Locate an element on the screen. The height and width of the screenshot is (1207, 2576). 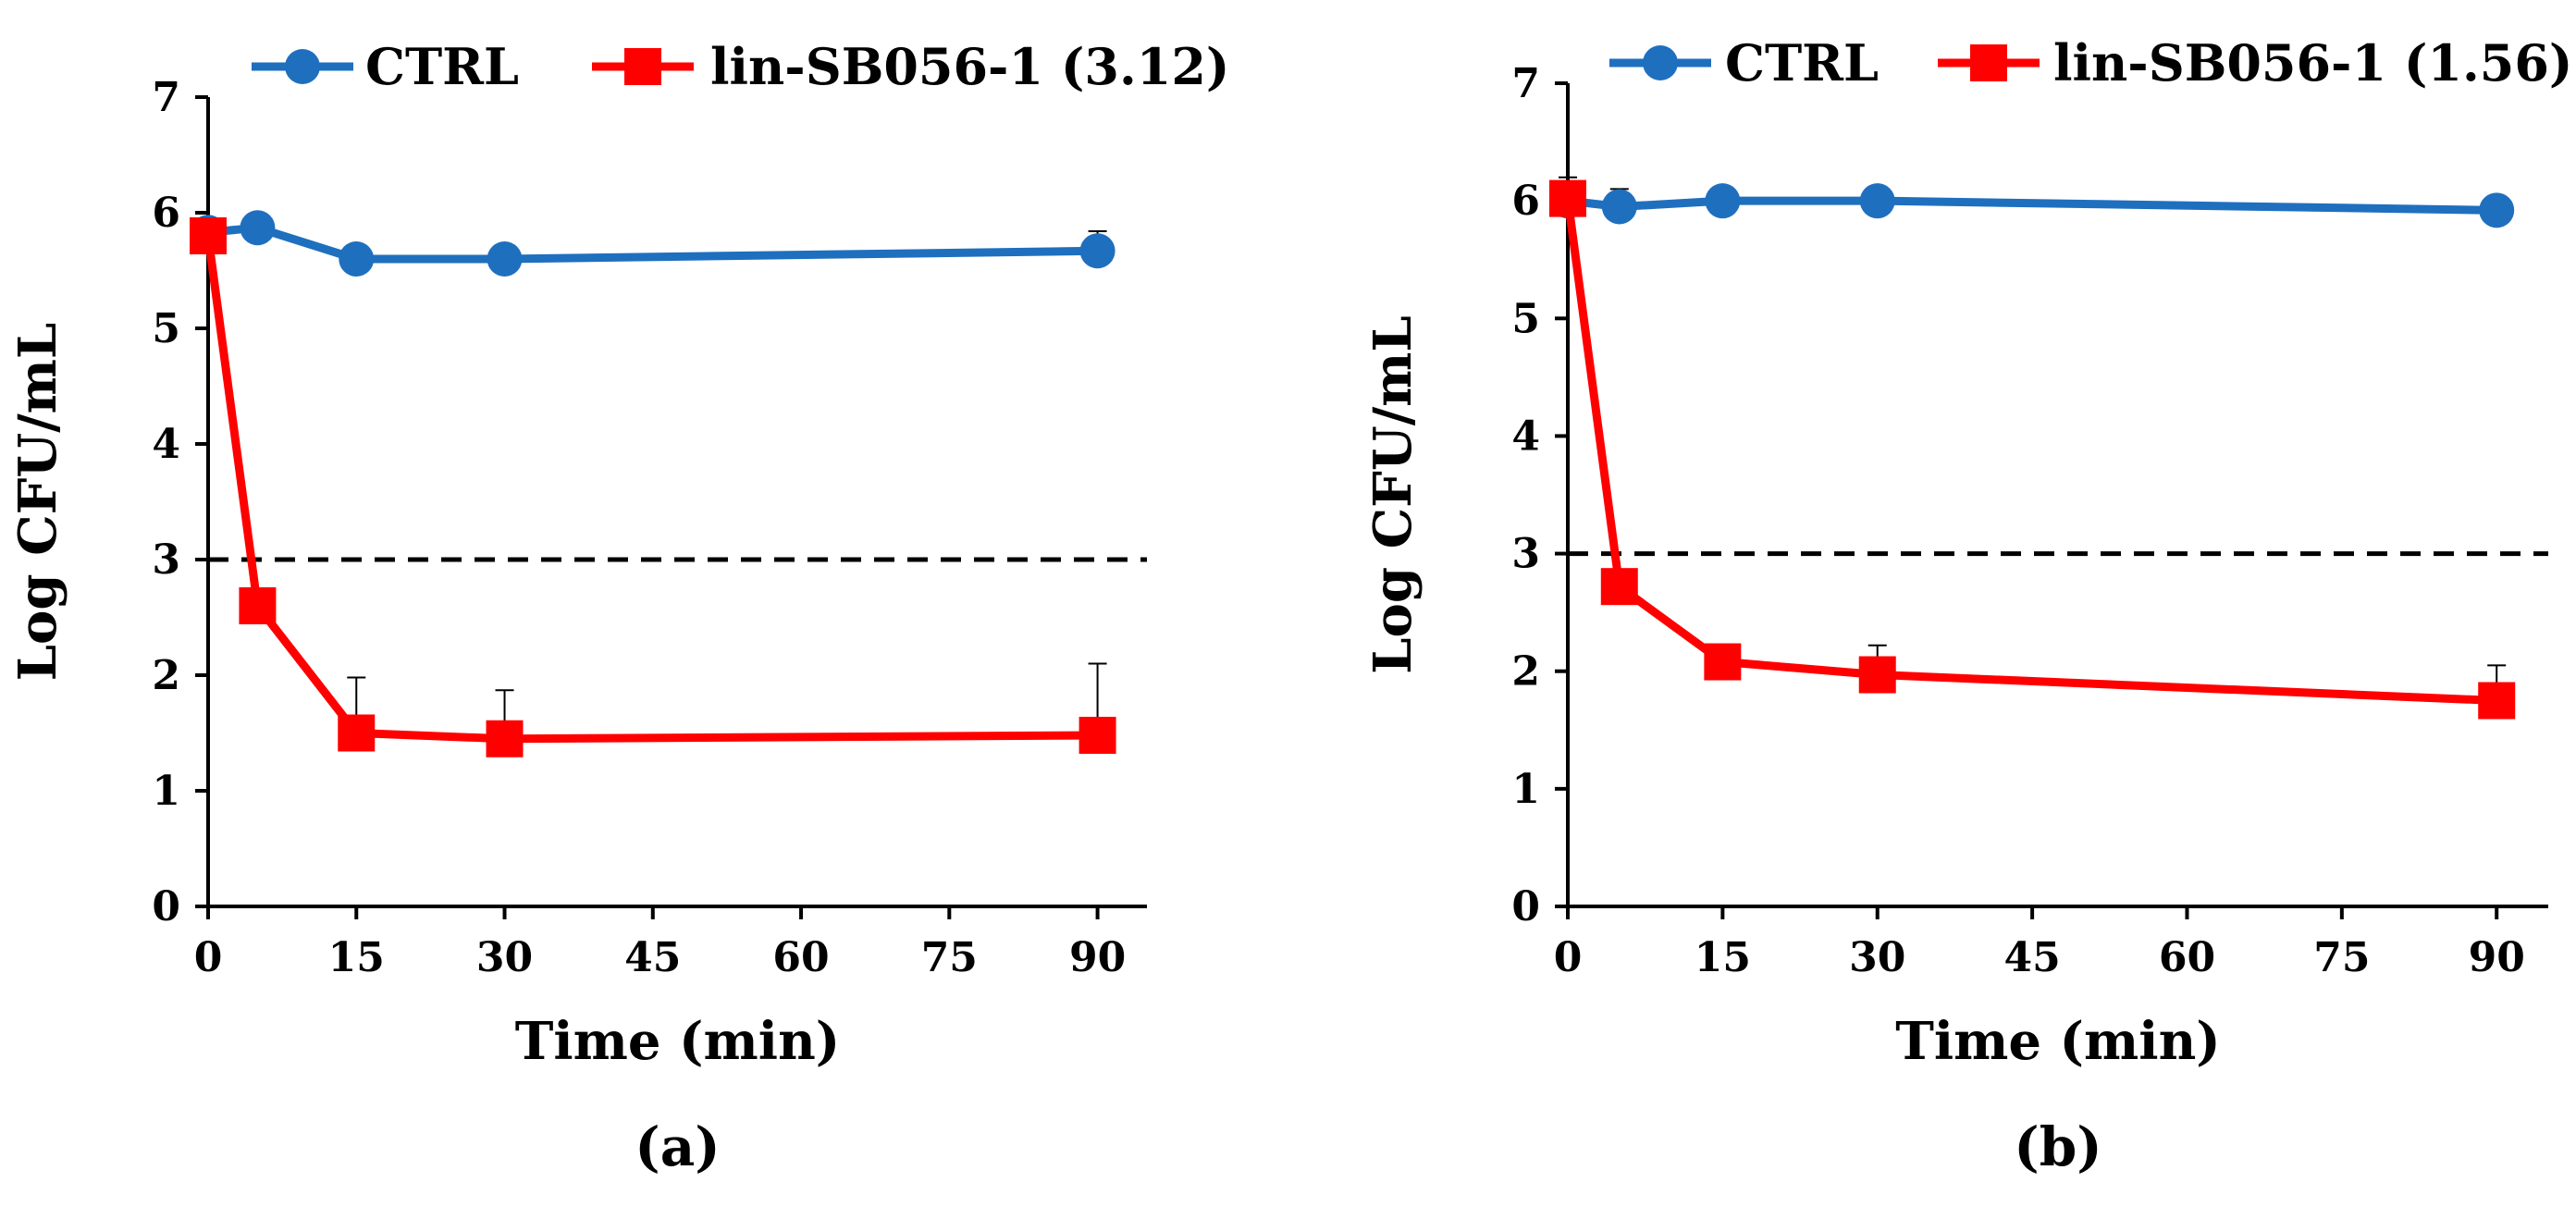
legend-entry-treatment: lin-SB056-1 (1.56) is located at coordinates (2255, 62).